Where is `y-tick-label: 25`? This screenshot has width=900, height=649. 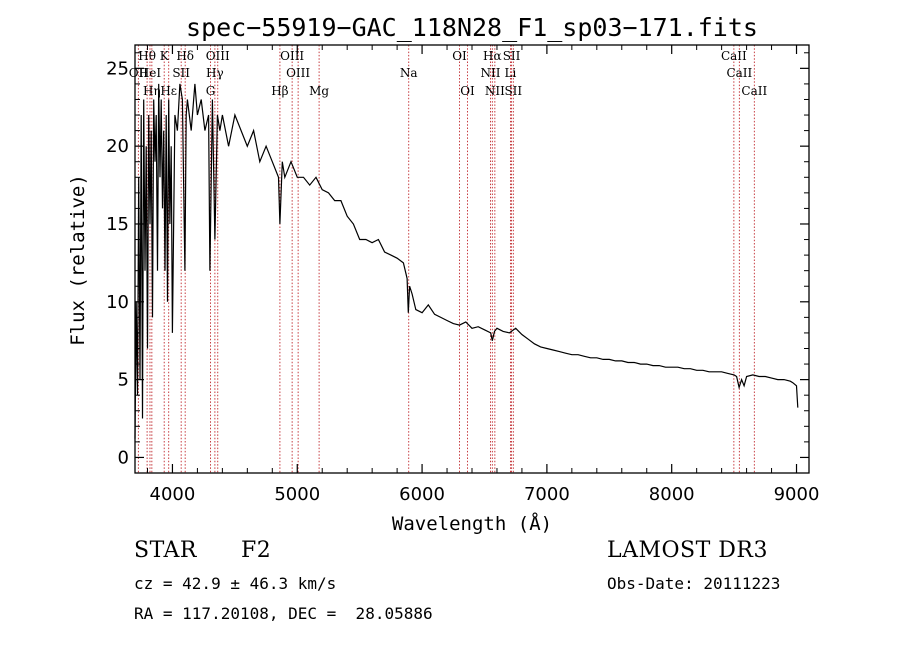
y-tick-label: 25 is located at coordinates (117, 68).